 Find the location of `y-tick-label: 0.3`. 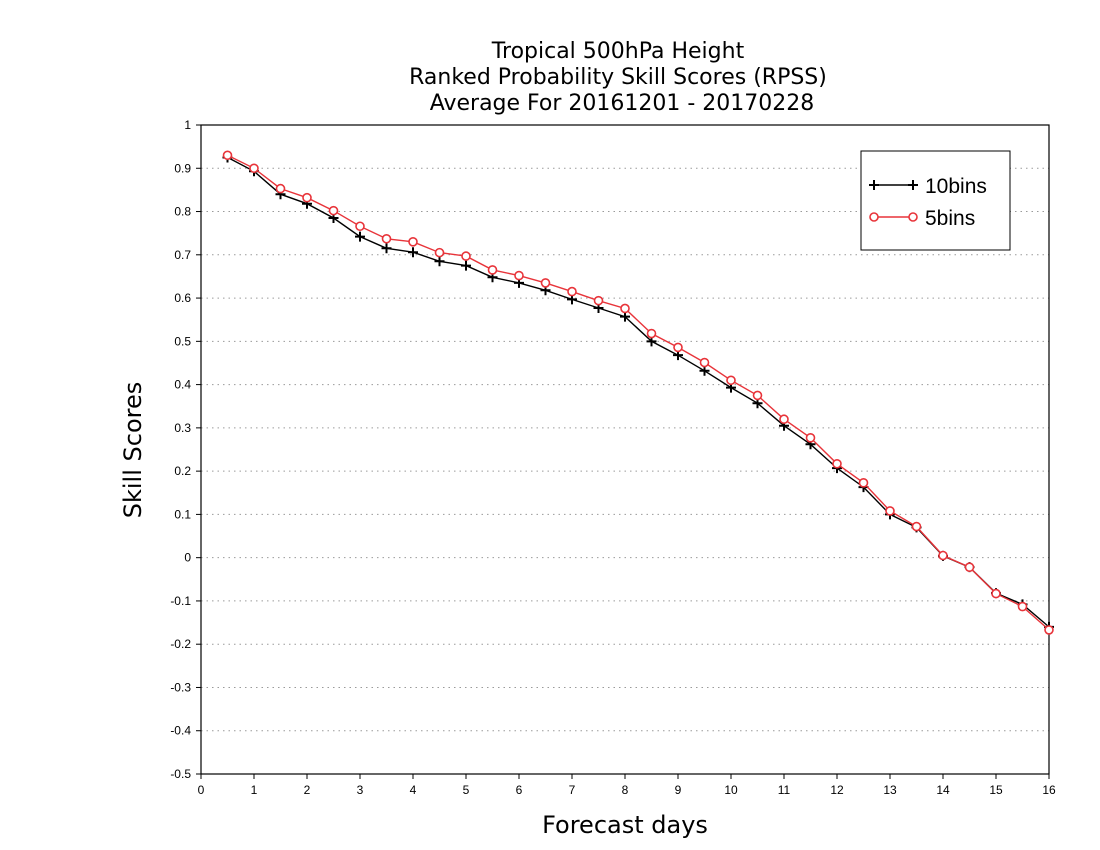

y-tick-label: 0.3 is located at coordinates (182, 428).